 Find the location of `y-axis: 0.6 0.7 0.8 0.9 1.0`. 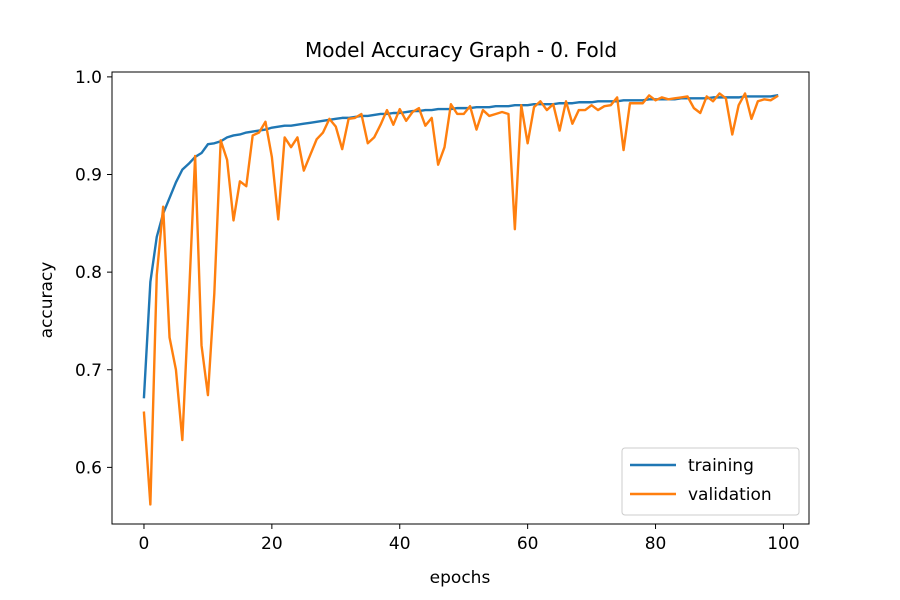

y-axis: 0.6 0.7 0.8 0.9 1.0 is located at coordinates (93, 273).